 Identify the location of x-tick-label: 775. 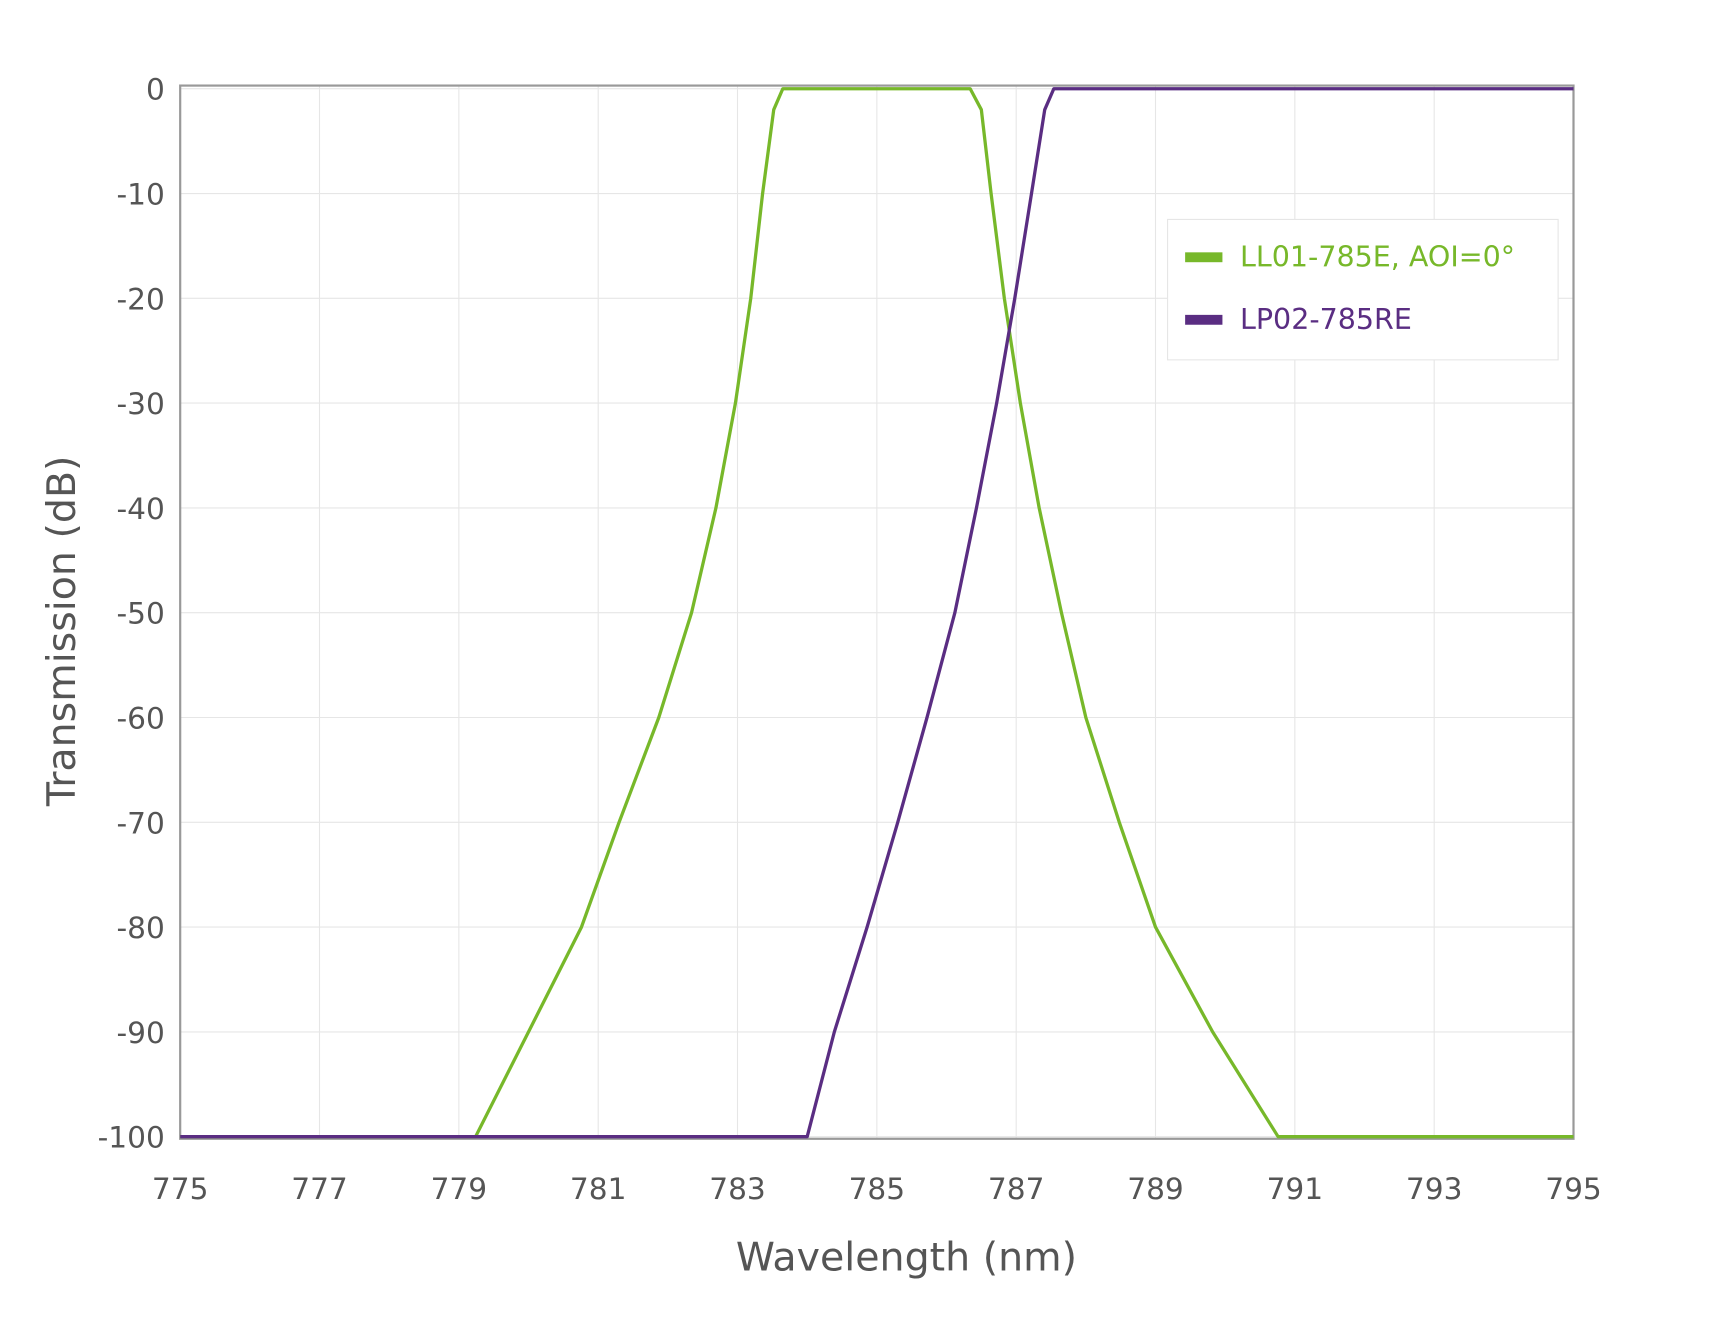
(180, 1189).